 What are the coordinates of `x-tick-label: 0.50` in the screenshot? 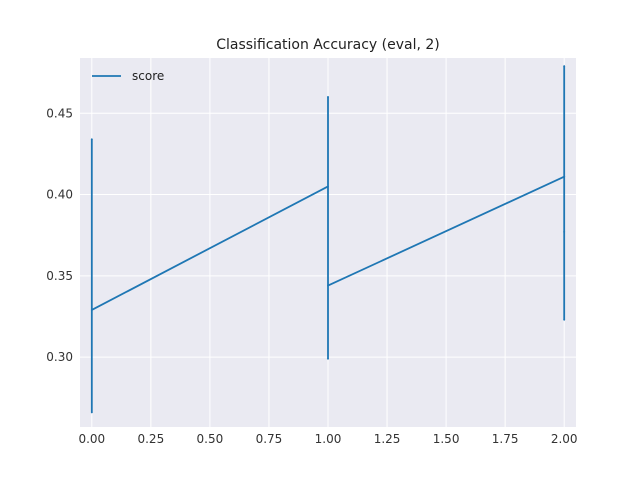 It's located at (210, 439).